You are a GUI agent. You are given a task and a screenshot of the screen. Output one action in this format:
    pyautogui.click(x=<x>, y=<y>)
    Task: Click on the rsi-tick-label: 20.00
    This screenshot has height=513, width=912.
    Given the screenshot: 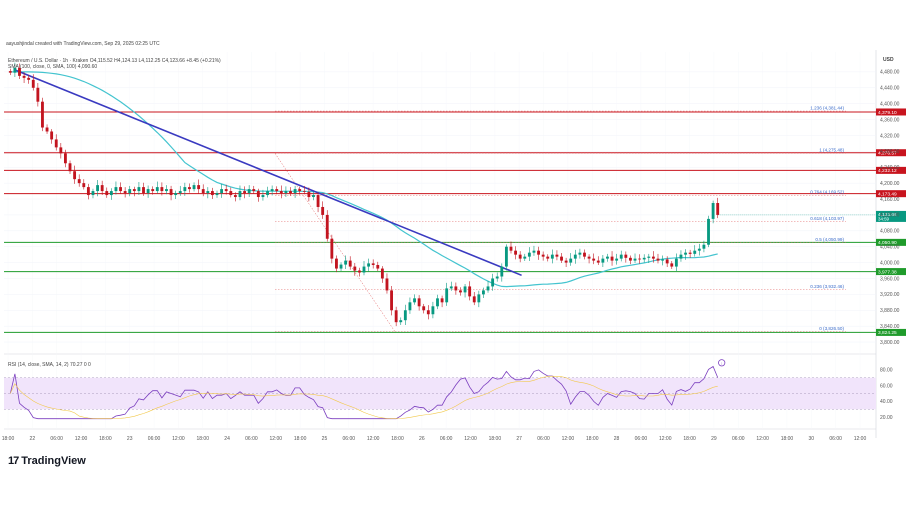 What is the action you would take?
    pyautogui.click(x=886, y=418)
    